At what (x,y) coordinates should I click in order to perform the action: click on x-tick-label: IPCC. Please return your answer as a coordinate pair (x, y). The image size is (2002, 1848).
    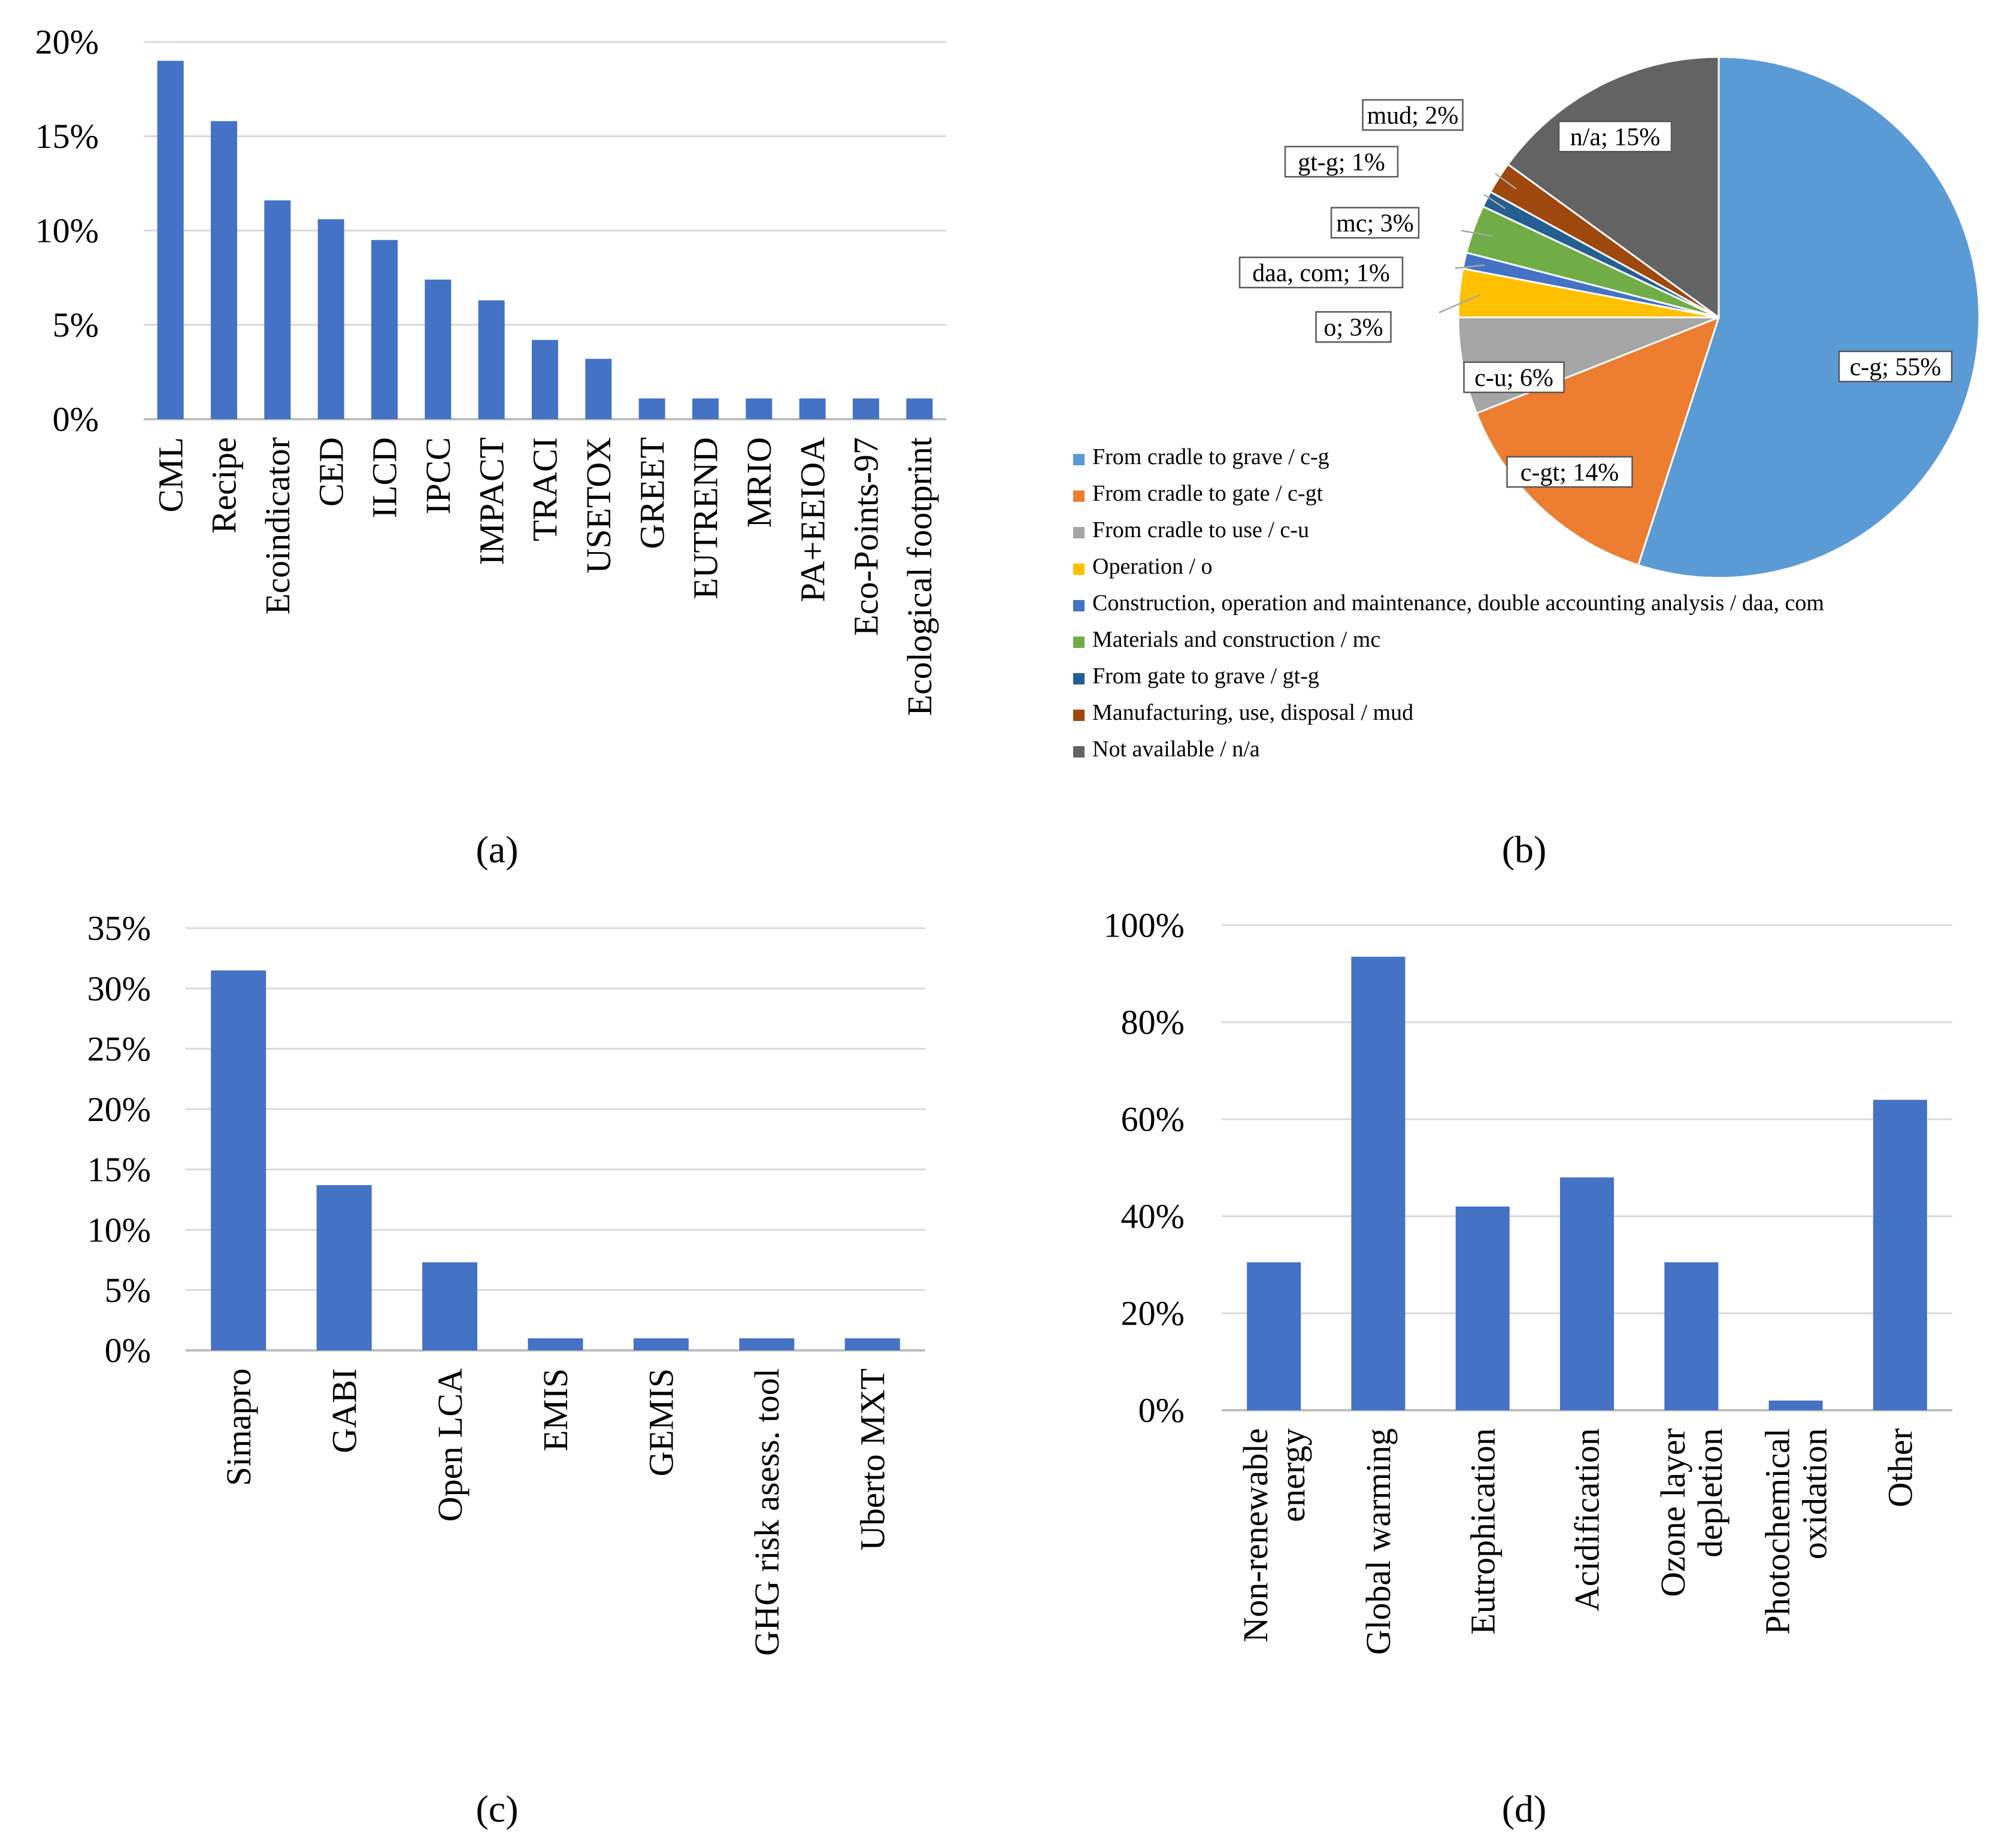
    Looking at the image, I should click on (439, 475).